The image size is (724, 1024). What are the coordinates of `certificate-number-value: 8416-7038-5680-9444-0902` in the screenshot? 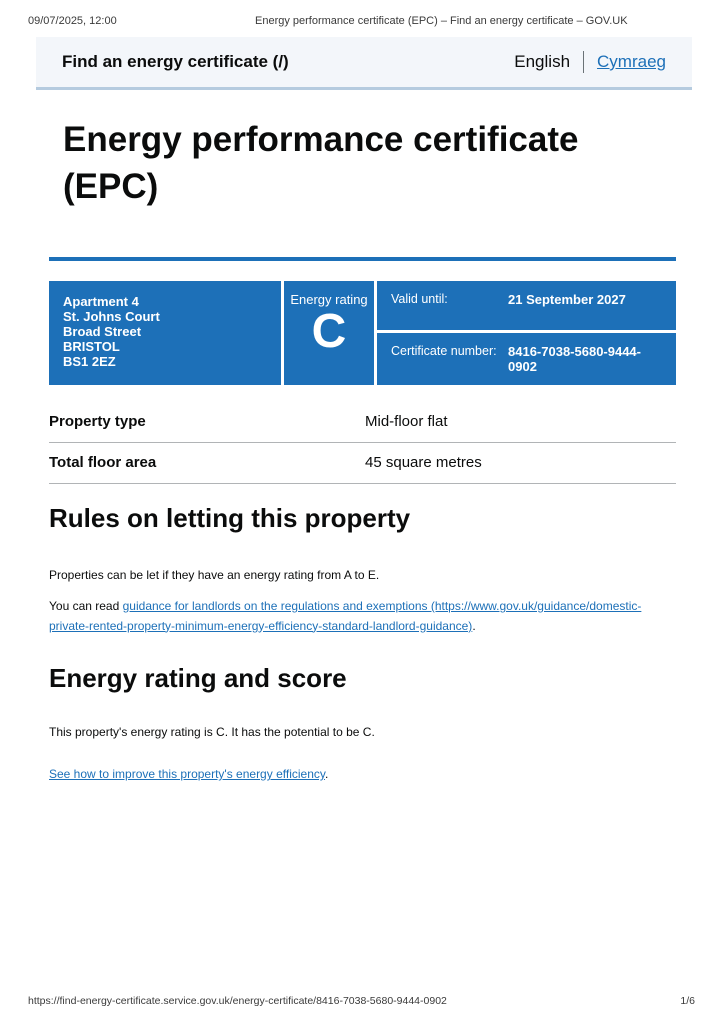 It's located at (574, 359).